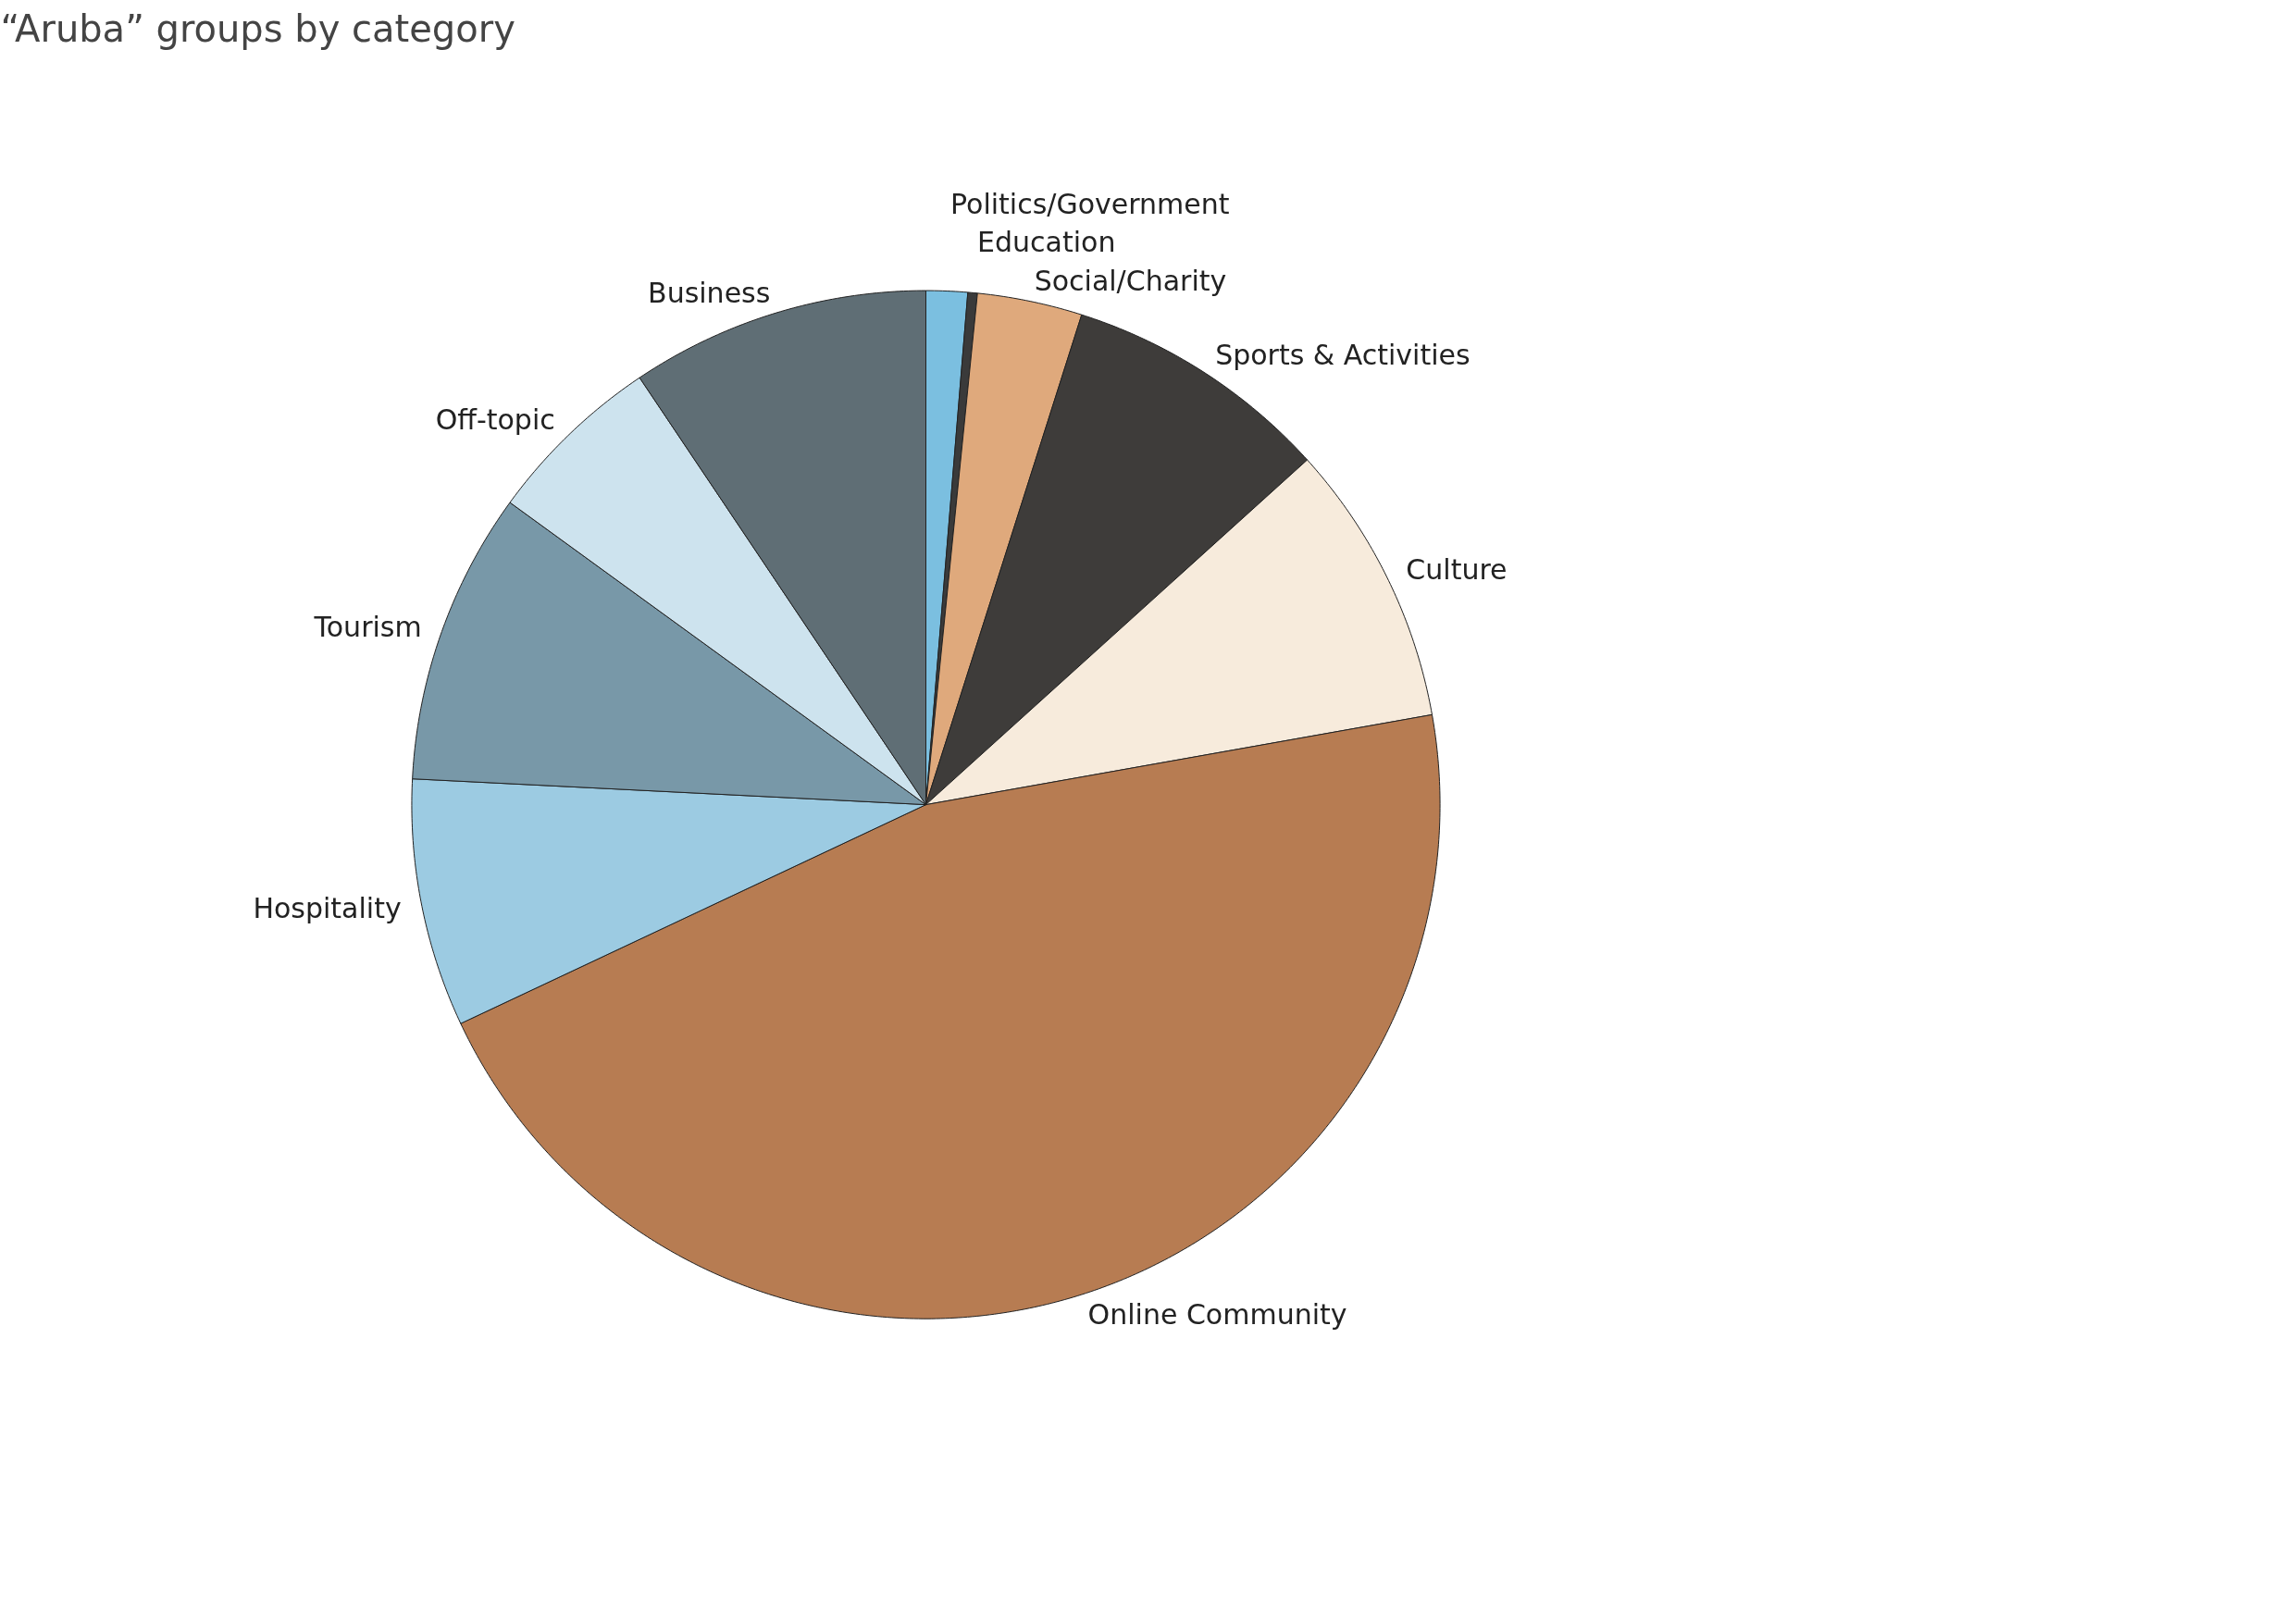  Describe the element at coordinates (1090, 203) in the screenshot. I see `slice-label: Politics/Government` at that location.